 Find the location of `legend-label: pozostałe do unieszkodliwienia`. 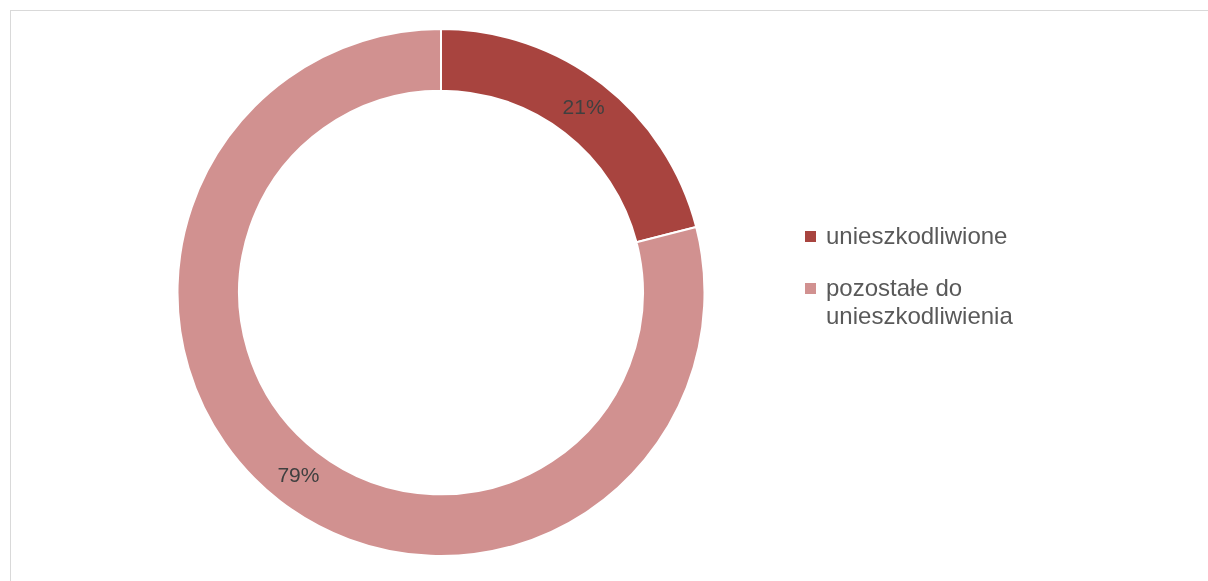

legend-label: pozostałe do unieszkodliwienia is located at coordinates (920, 302).